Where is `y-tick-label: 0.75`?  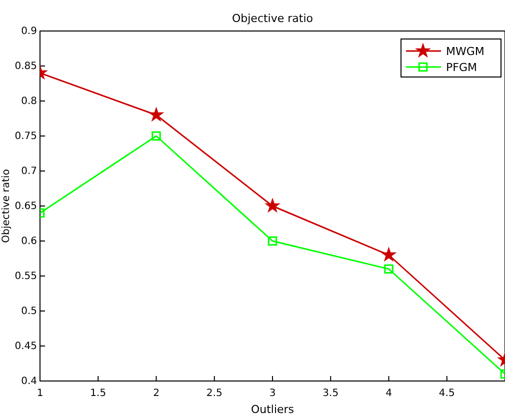
y-tick-label: 0.75 is located at coordinates (25, 136).